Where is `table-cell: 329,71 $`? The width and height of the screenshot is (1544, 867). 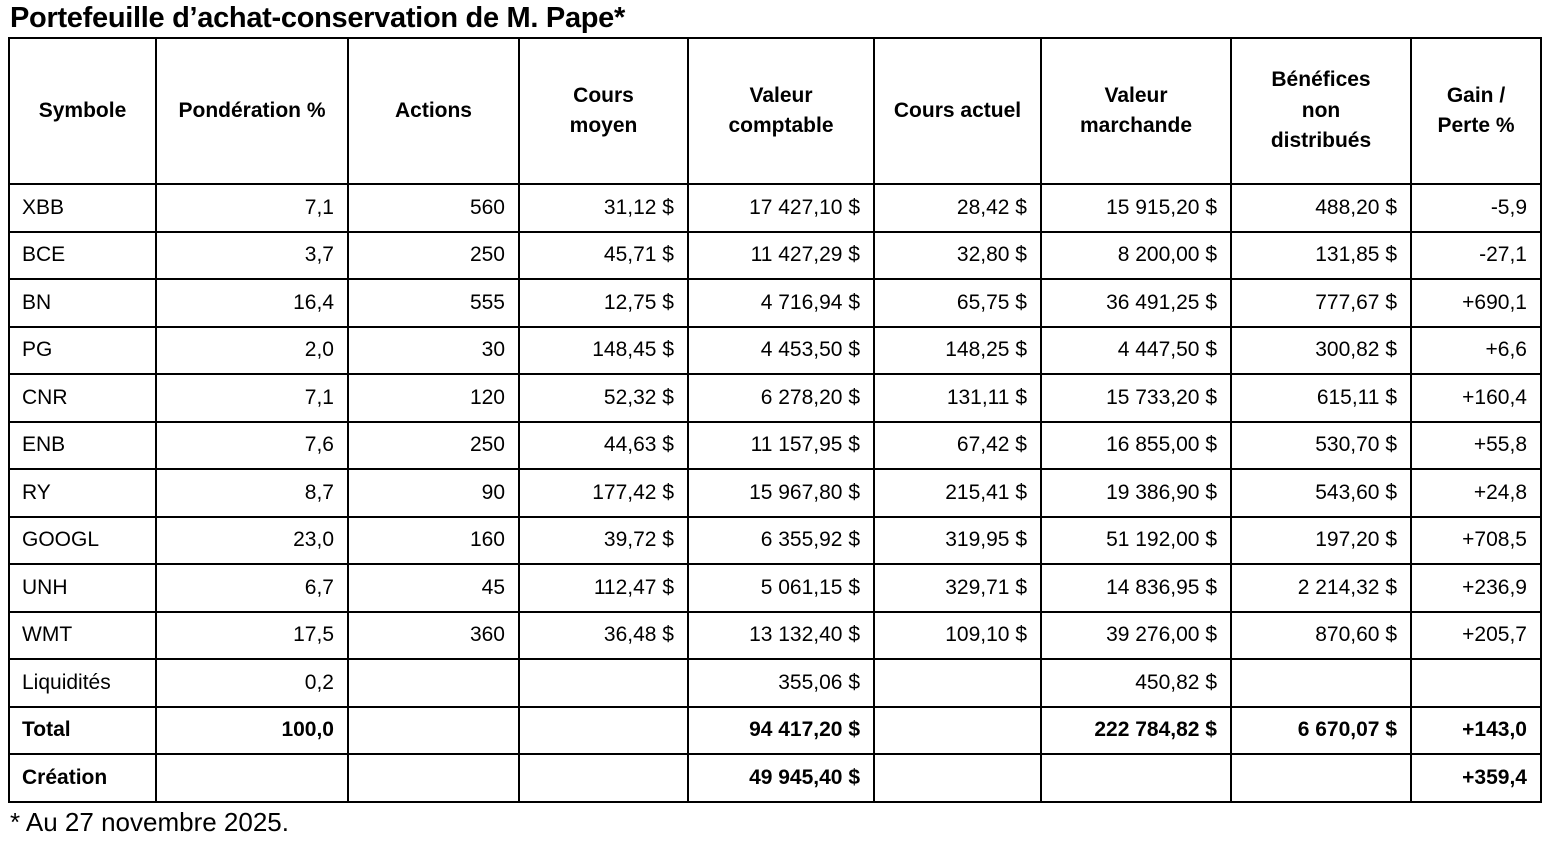
table-cell: 329,71 $ is located at coordinates (957, 588).